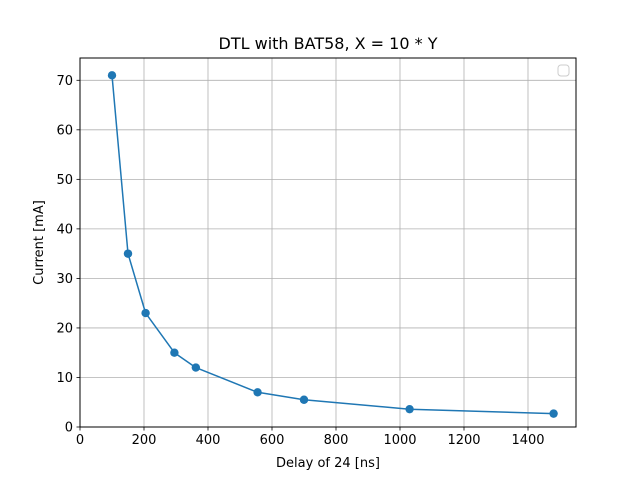  What do you see at coordinates (64, 229) in the screenshot?
I see `y-tick-label: 40` at bounding box center [64, 229].